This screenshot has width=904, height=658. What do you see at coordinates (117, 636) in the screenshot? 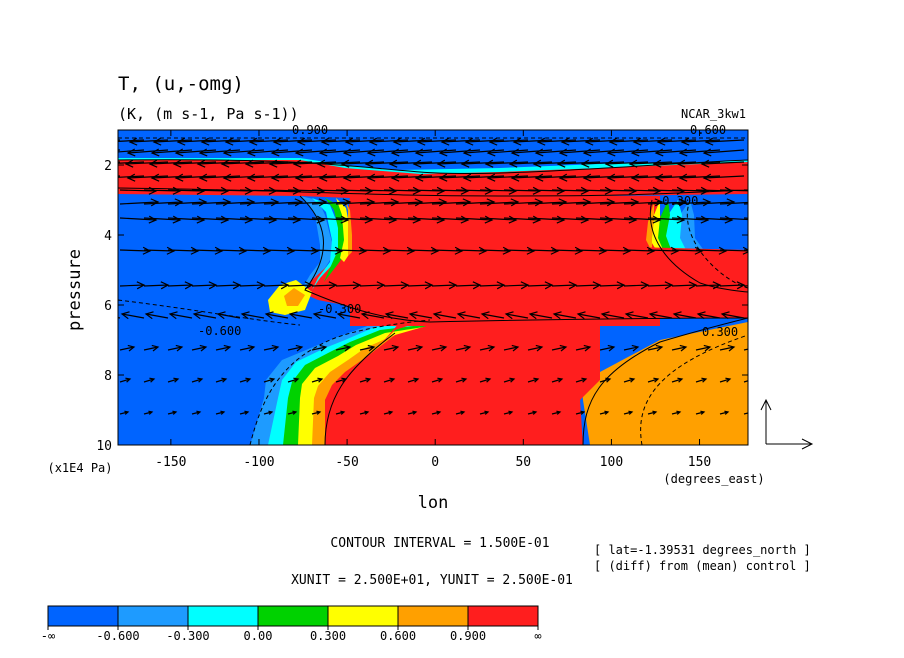
I see `colorbar-label: -0.600` at bounding box center [117, 636].